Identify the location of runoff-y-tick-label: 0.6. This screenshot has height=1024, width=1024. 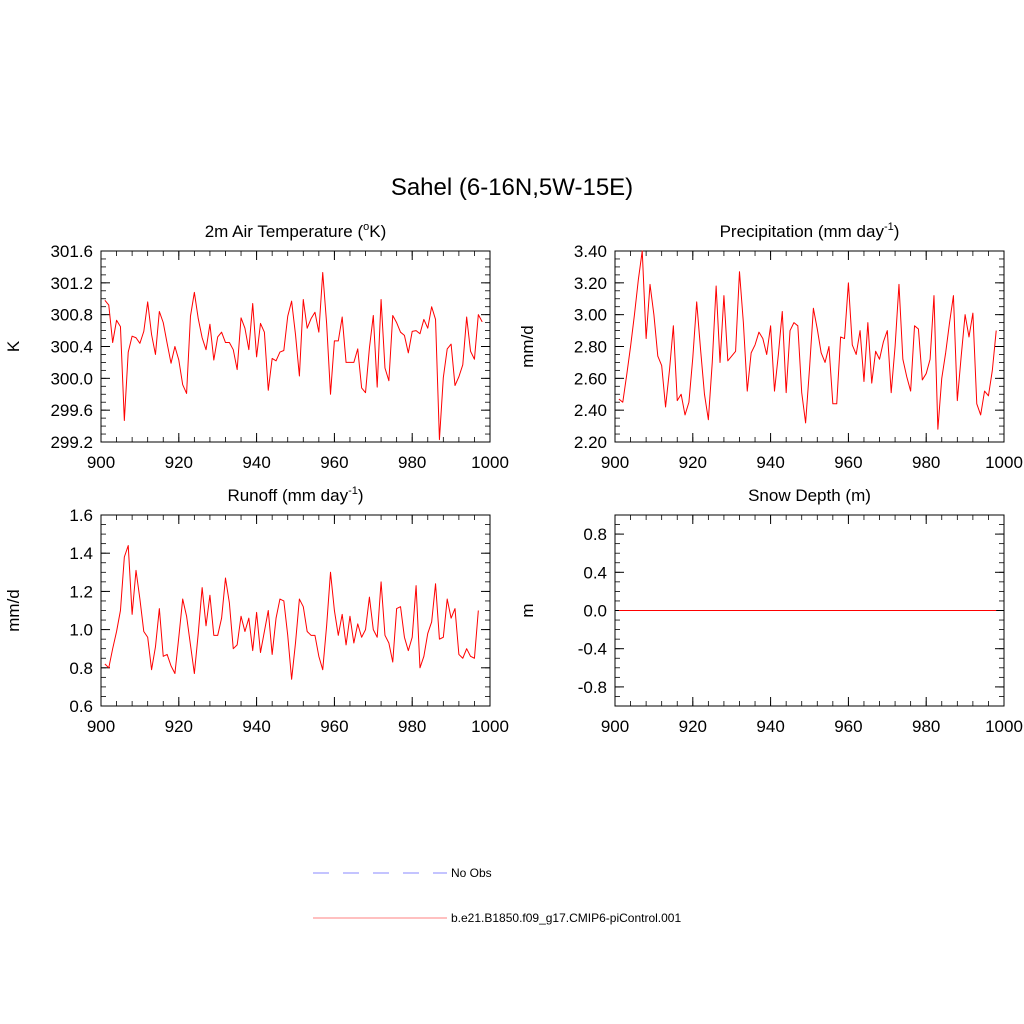
(81, 706).